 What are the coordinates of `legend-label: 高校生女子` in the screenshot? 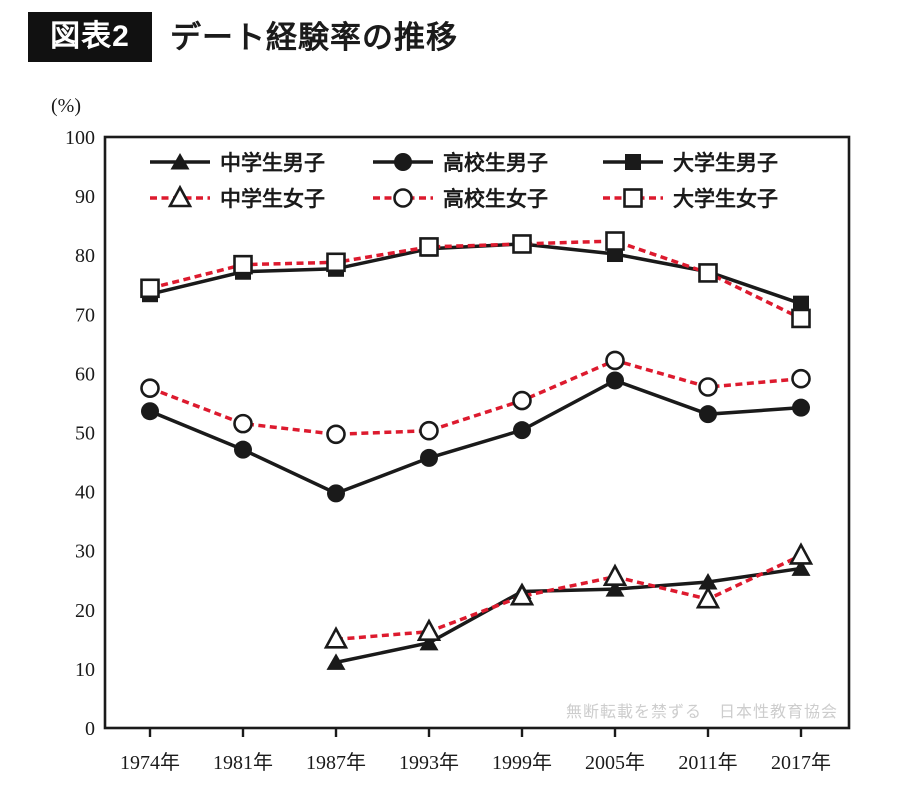 It's located at (495, 199).